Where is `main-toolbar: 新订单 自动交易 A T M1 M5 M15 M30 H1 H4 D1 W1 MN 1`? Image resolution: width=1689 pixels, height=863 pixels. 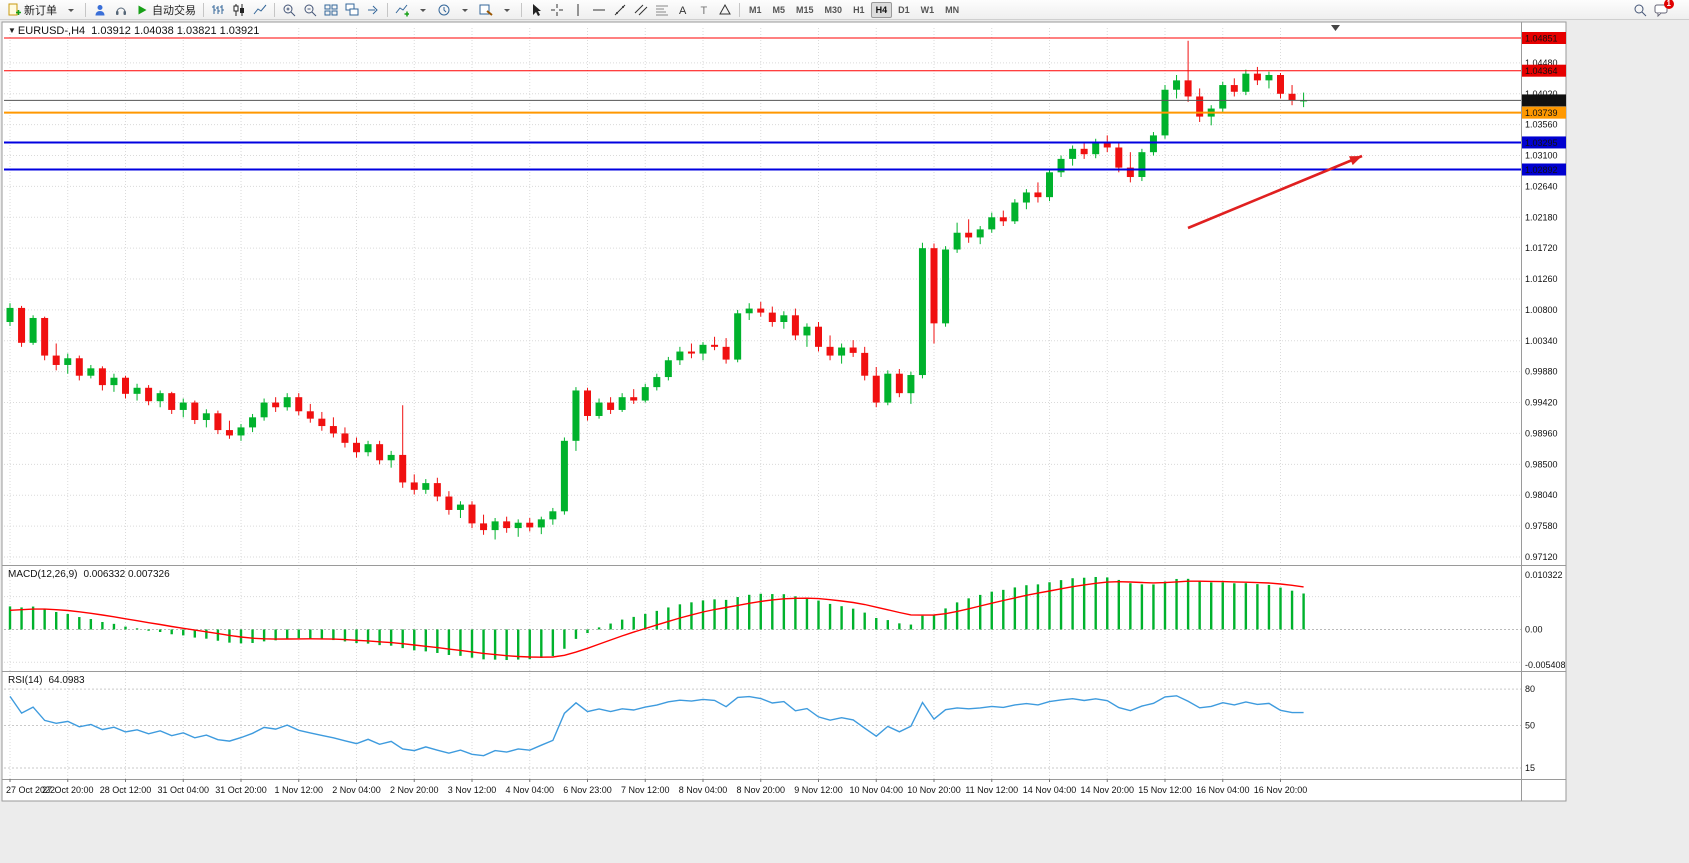 main-toolbar: 新订单 自动交易 A T M1 M5 M15 M30 H1 H4 D1 W1 MN 1 is located at coordinates (844, 10).